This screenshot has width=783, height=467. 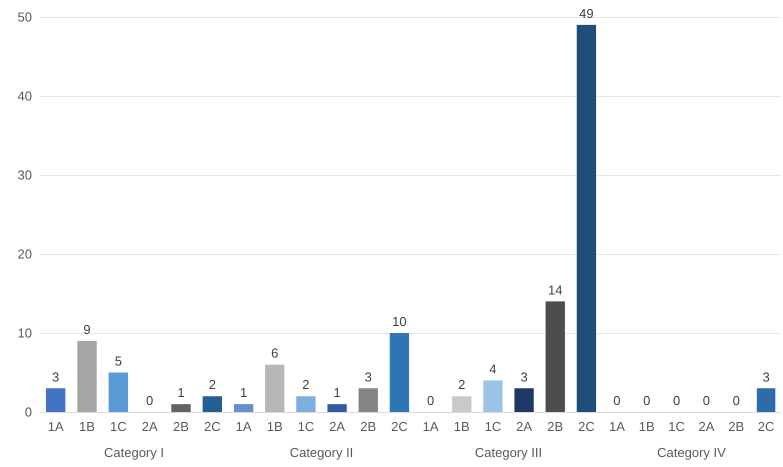 What do you see at coordinates (25, 175) in the screenshot?
I see `y-tick-label: 30` at bounding box center [25, 175].